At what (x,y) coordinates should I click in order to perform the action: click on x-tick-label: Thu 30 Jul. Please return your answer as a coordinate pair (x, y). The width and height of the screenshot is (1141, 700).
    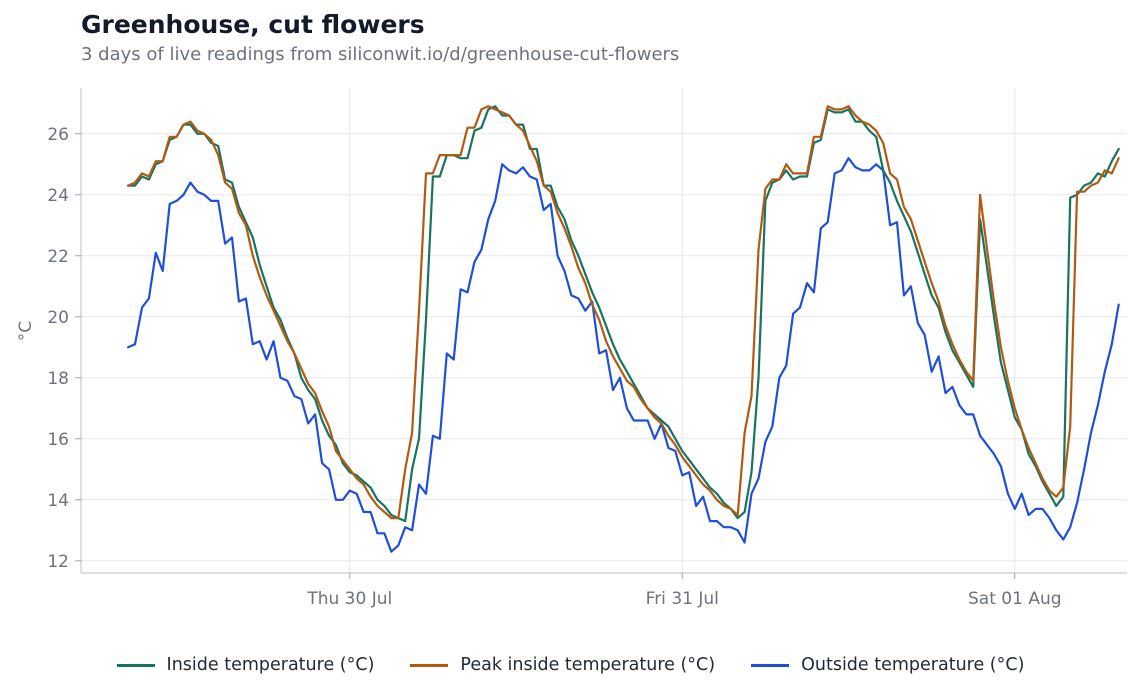
    Looking at the image, I should click on (349, 599).